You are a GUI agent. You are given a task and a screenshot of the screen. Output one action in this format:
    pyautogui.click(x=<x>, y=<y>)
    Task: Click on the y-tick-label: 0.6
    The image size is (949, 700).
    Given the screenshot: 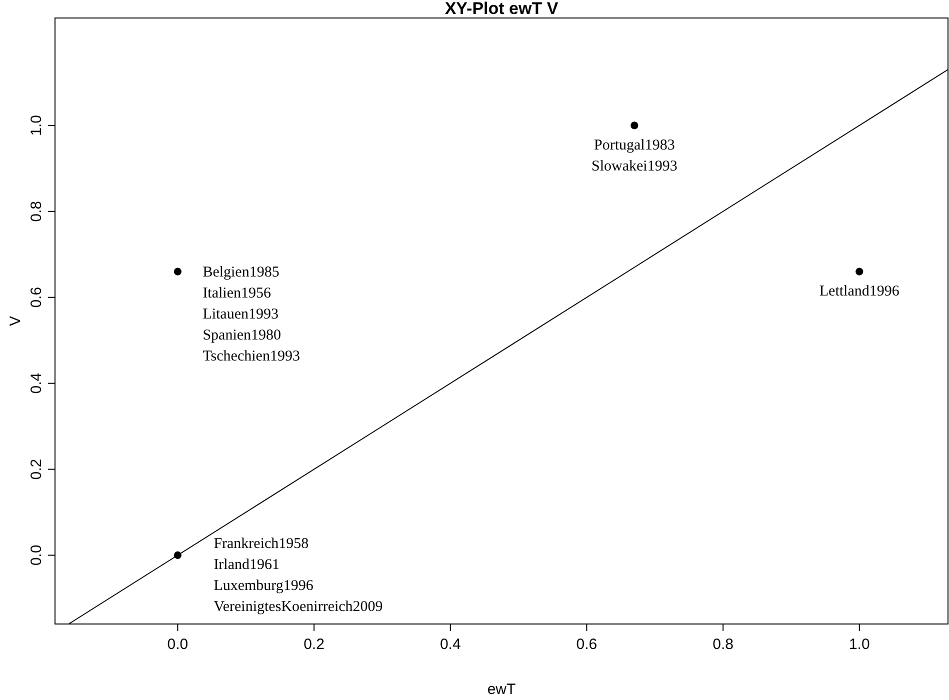 What is the action you would take?
    pyautogui.click(x=36, y=297)
    